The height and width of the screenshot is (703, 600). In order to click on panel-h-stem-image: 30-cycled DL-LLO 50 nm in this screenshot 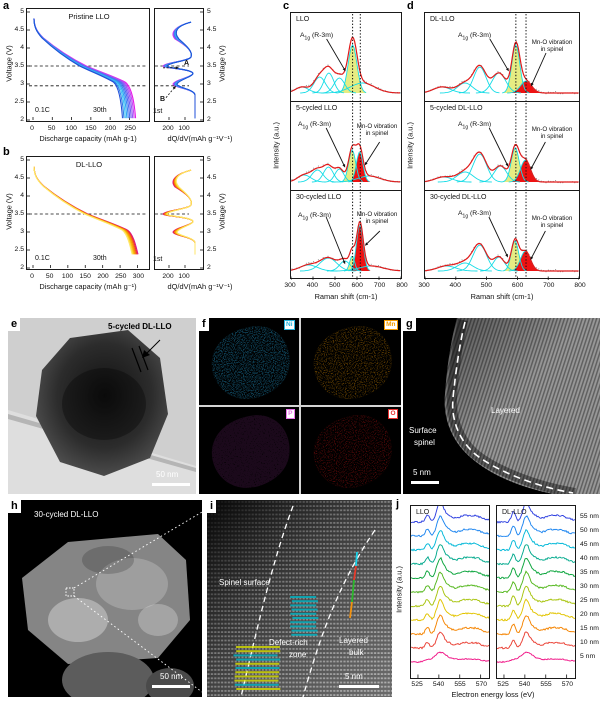, I will do `click(105, 598)`.